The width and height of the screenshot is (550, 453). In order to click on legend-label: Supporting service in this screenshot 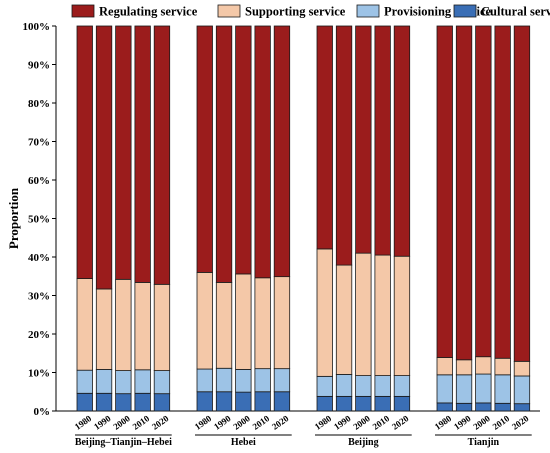, I will do `click(295, 12)`.